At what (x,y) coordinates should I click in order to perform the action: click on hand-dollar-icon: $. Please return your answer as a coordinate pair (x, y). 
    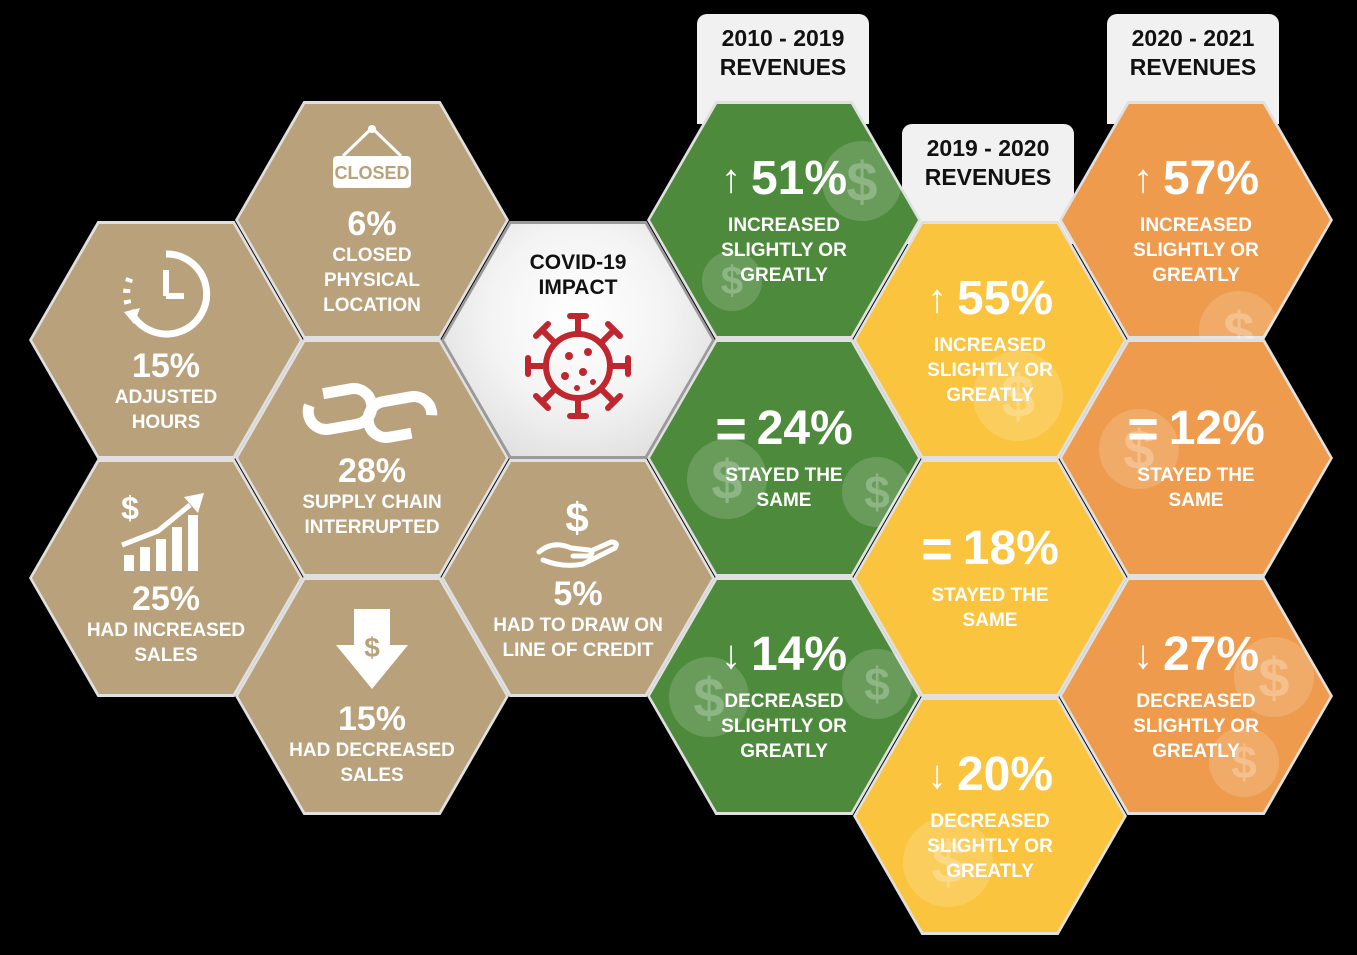
    Looking at the image, I should click on (578, 534).